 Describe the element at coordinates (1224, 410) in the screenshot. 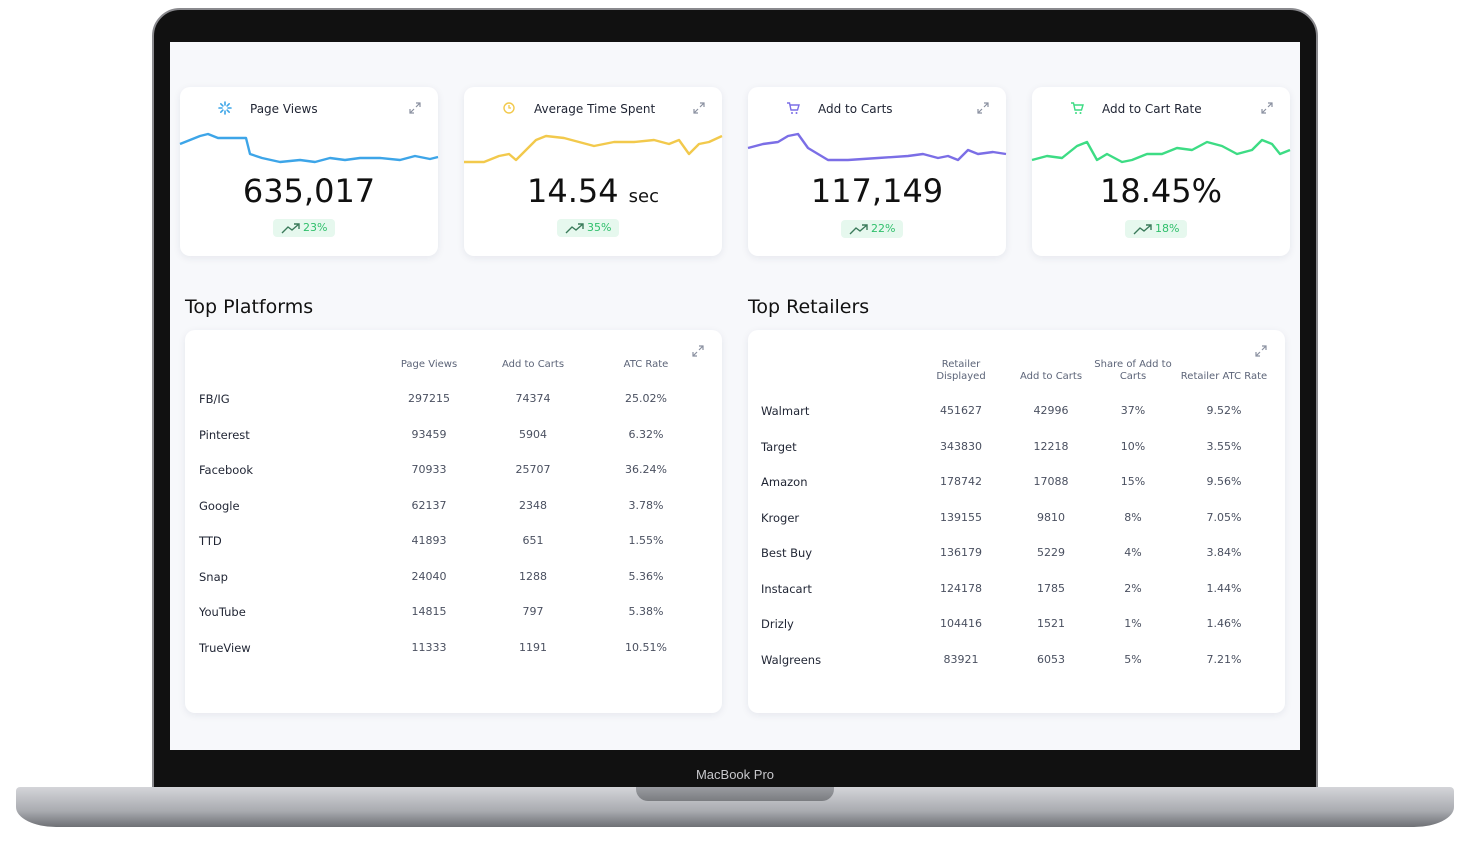

I see `cell: 9.52%` at that location.